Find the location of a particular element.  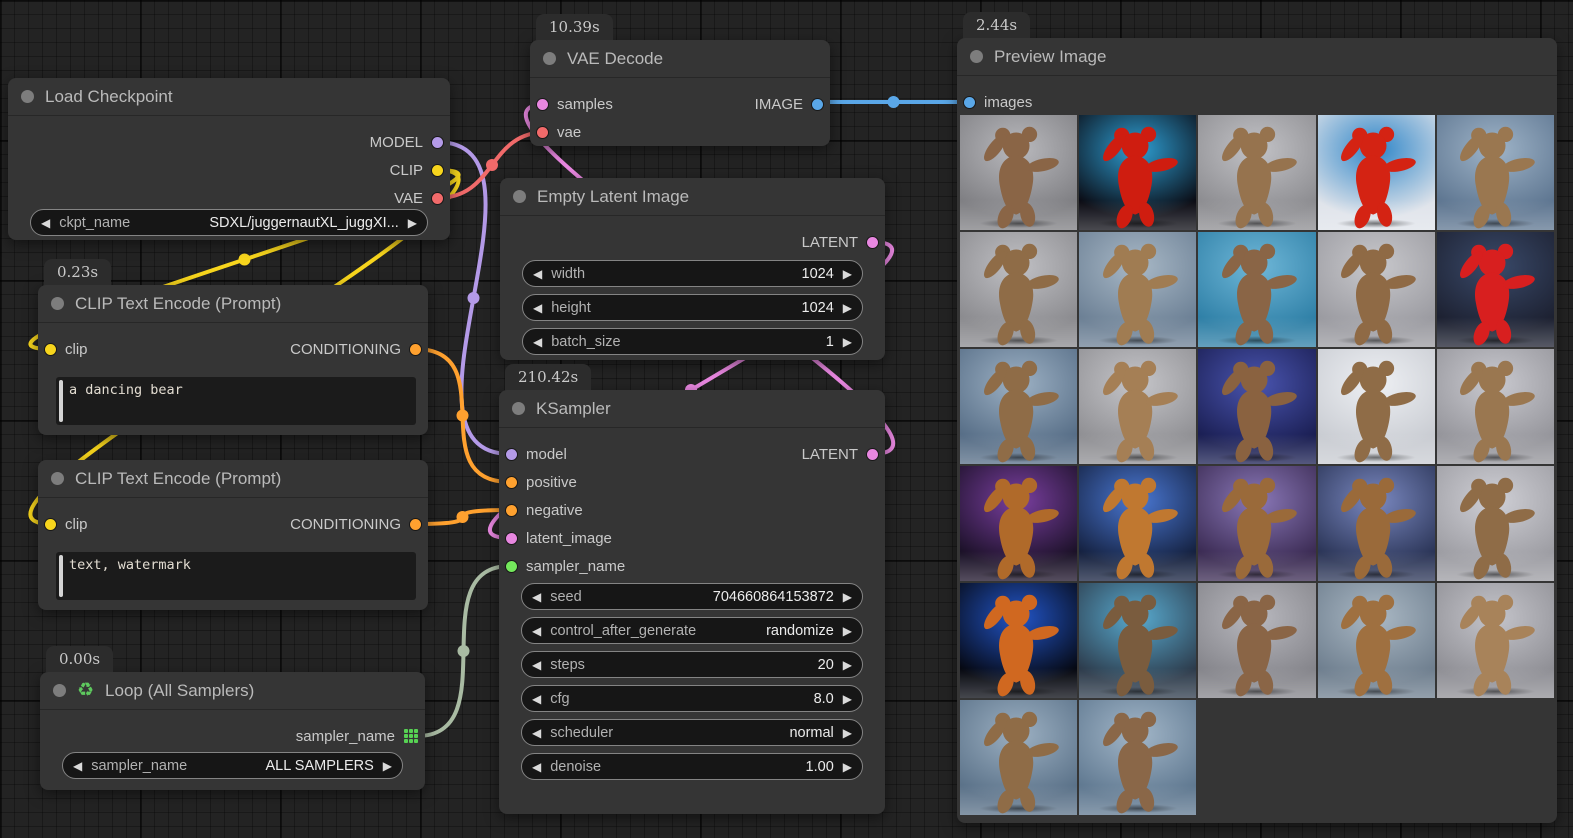

input-socket-vae: vae is located at coordinates (680, 132).